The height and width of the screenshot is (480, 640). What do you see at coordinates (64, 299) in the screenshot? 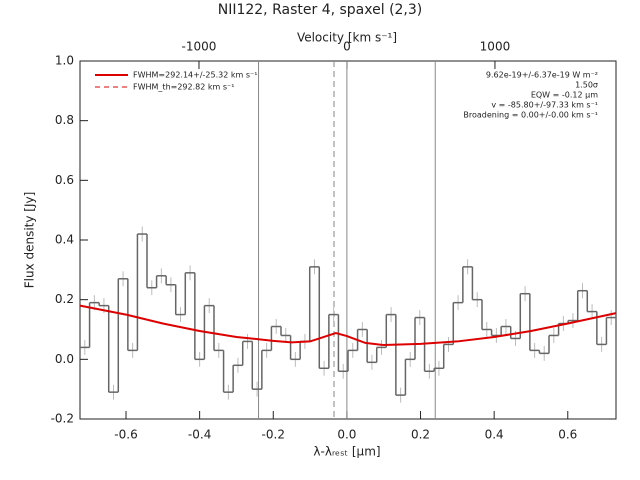
I see `y-tick-label: 0.2` at bounding box center [64, 299].